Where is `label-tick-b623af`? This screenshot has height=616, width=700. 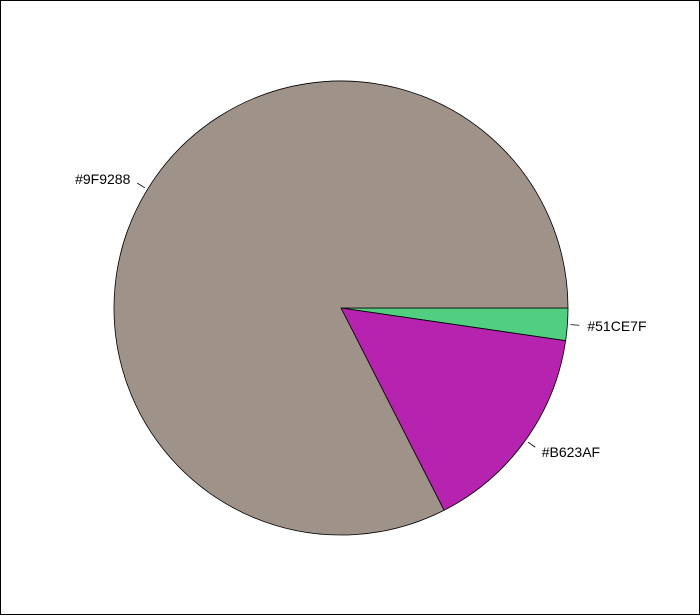 label-tick-b623af is located at coordinates (531, 444).